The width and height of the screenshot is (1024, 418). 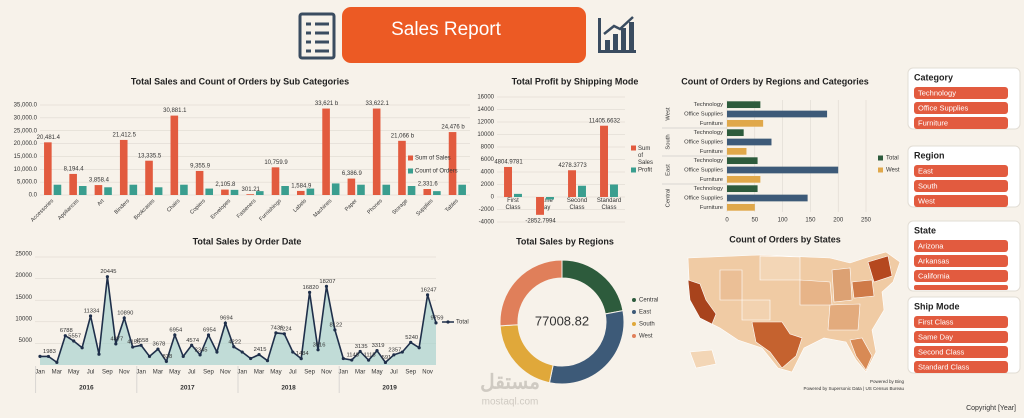 I want to click on x-tick-label: Accessories, so click(x=42, y=210).